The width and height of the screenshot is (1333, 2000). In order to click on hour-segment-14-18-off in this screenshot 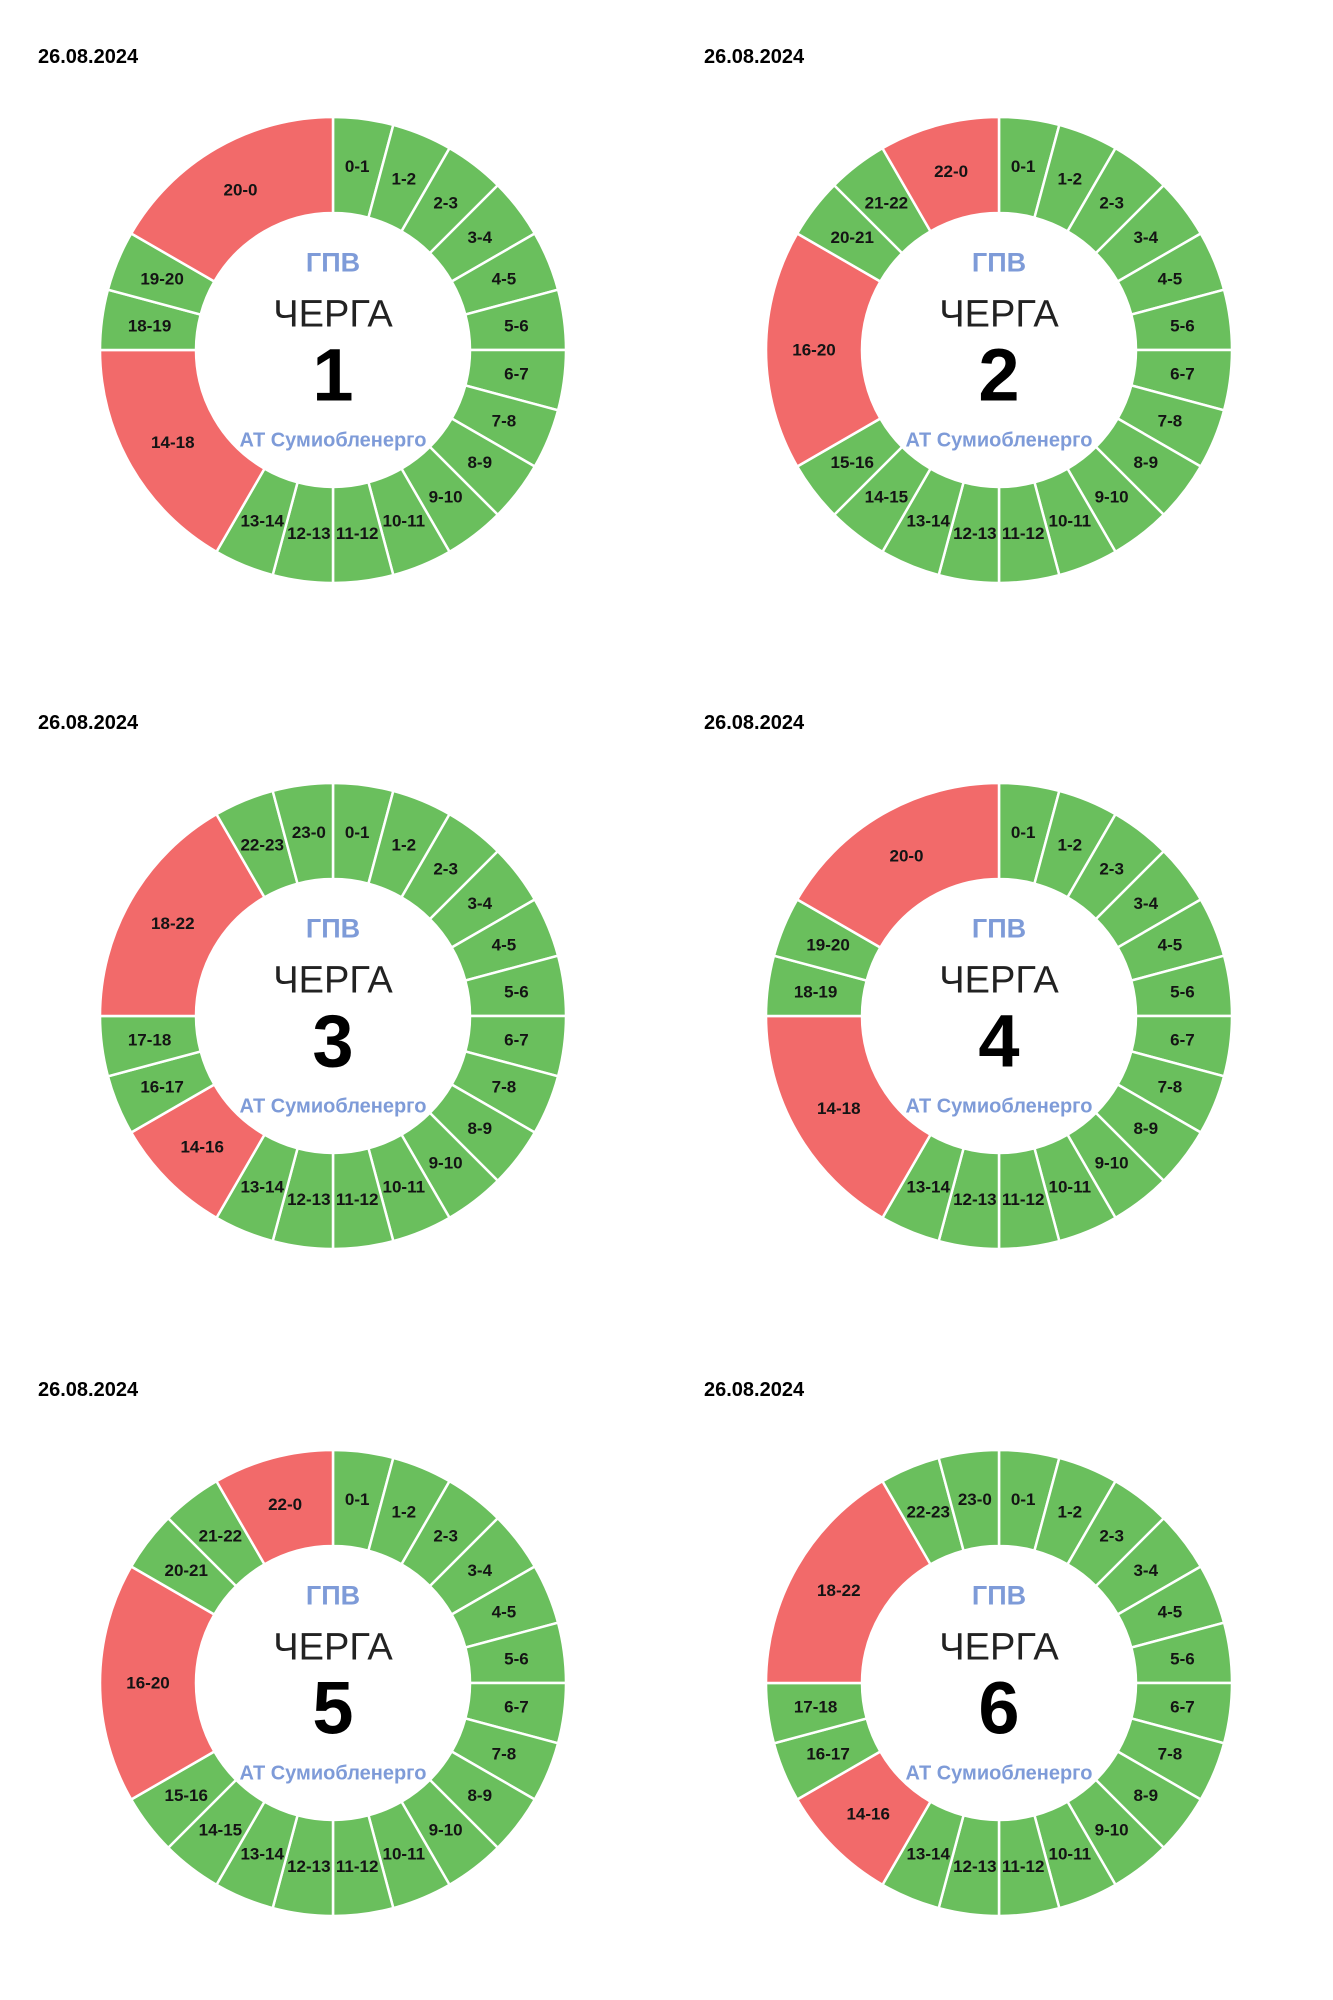, I will do `click(182, 451)`.